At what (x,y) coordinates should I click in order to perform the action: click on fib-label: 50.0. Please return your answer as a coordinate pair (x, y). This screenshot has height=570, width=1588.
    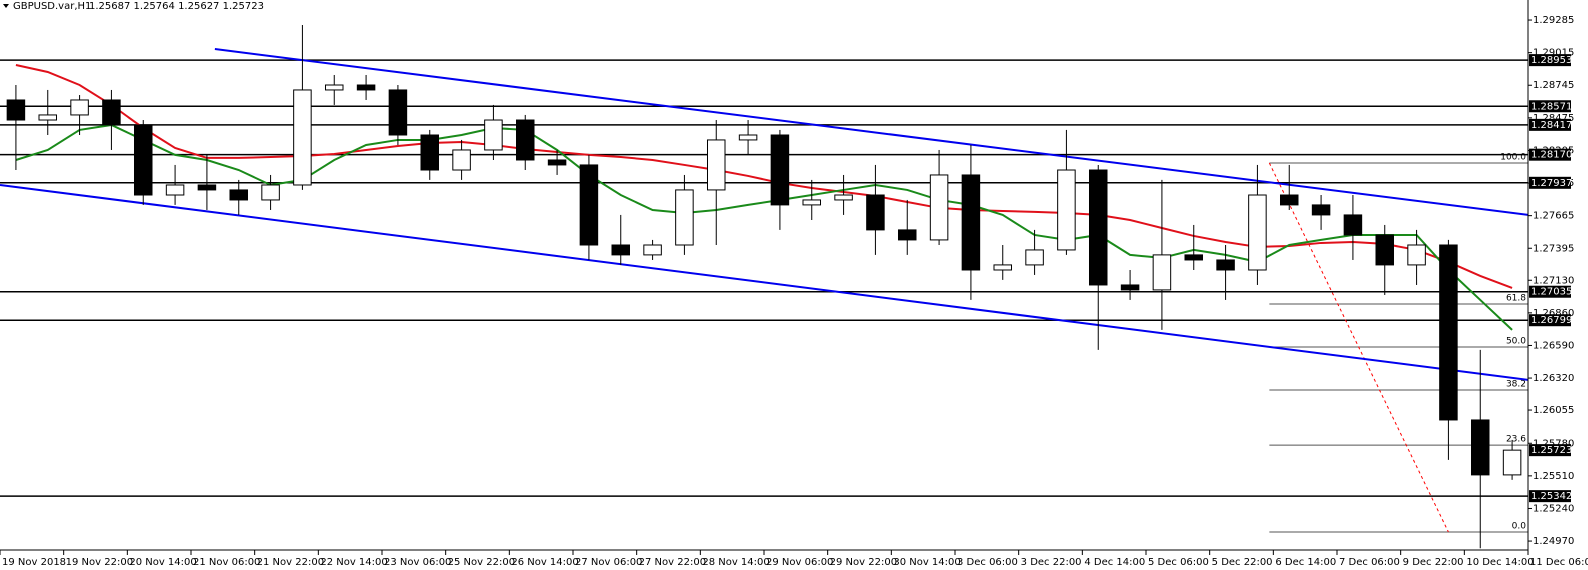
    Looking at the image, I should click on (1516, 342).